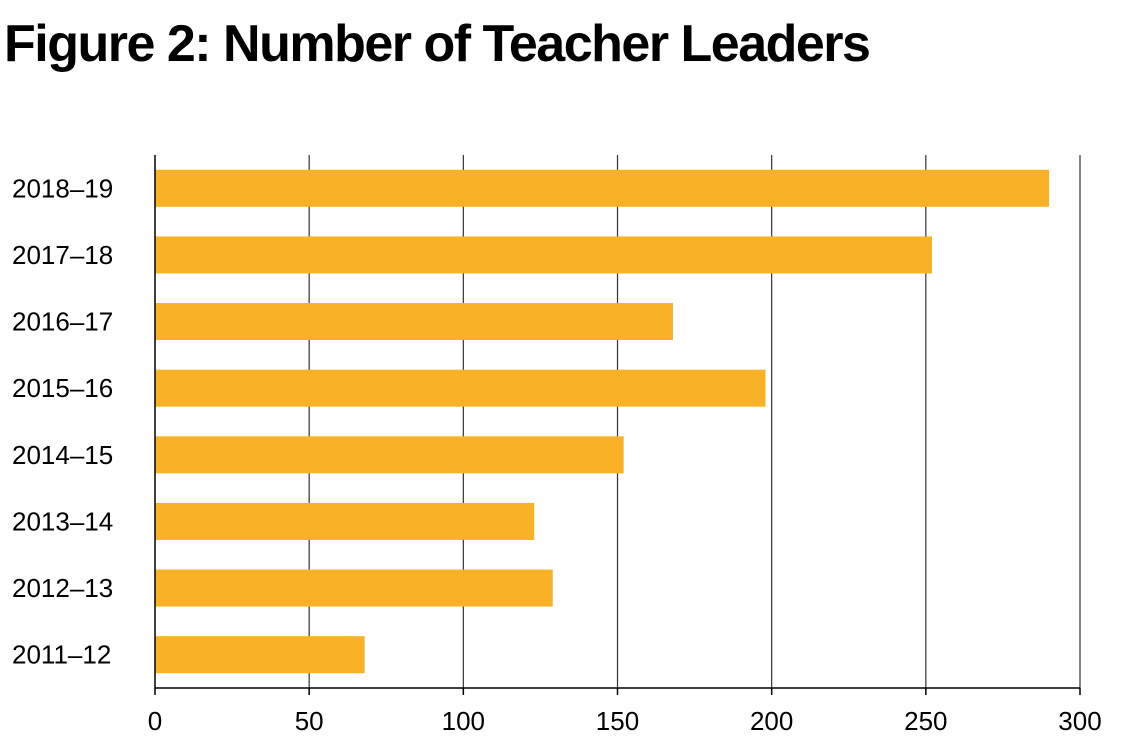  Describe the element at coordinates (62, 455) in the screenshot. I see `category-label: 2014–15` at that location.